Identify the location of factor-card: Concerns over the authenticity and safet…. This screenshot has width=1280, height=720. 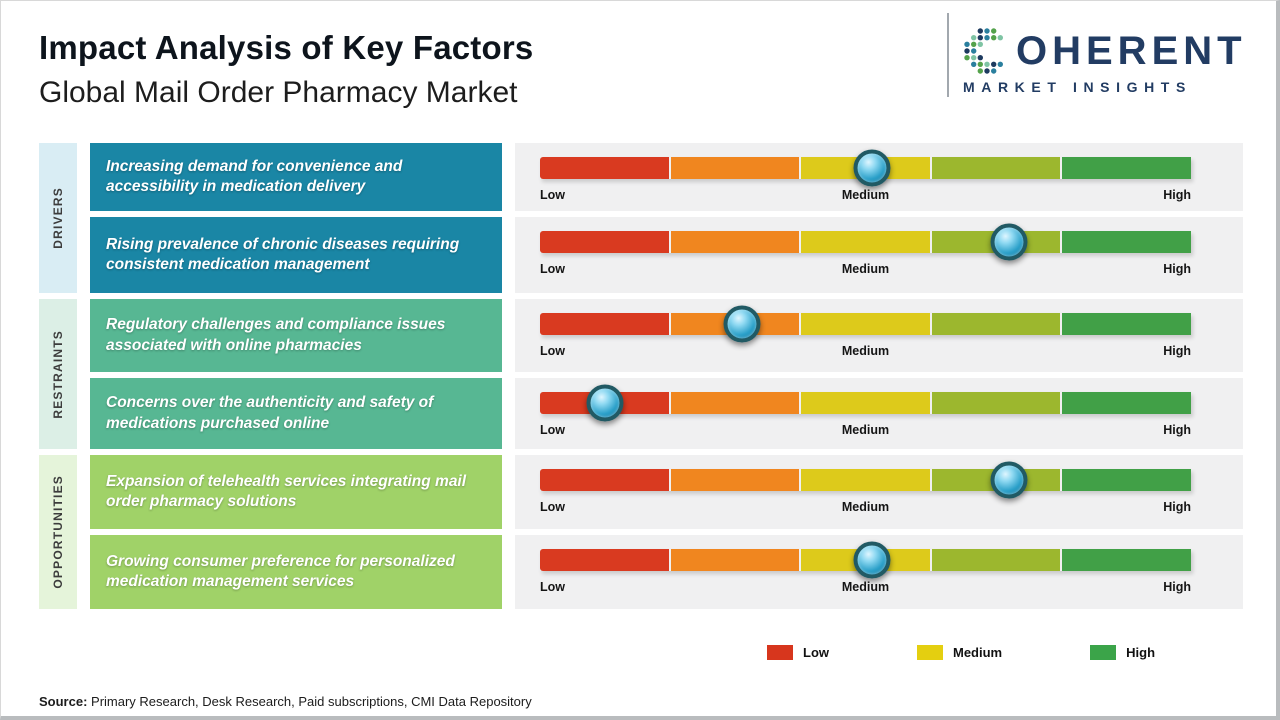
(296, 413).